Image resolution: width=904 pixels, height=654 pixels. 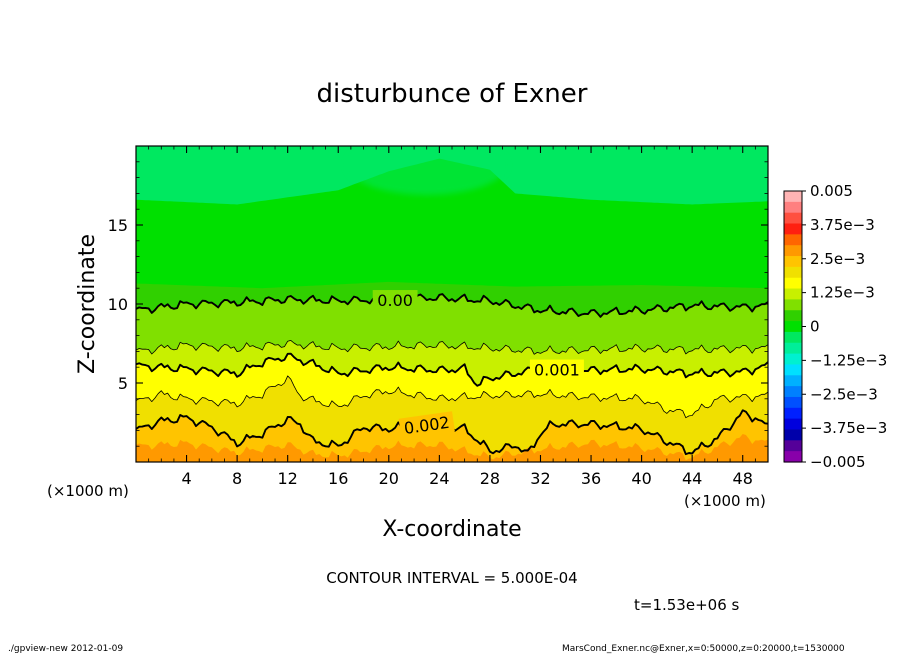 I want to click on x-tick-label: 8, so click(x=237, y=478).